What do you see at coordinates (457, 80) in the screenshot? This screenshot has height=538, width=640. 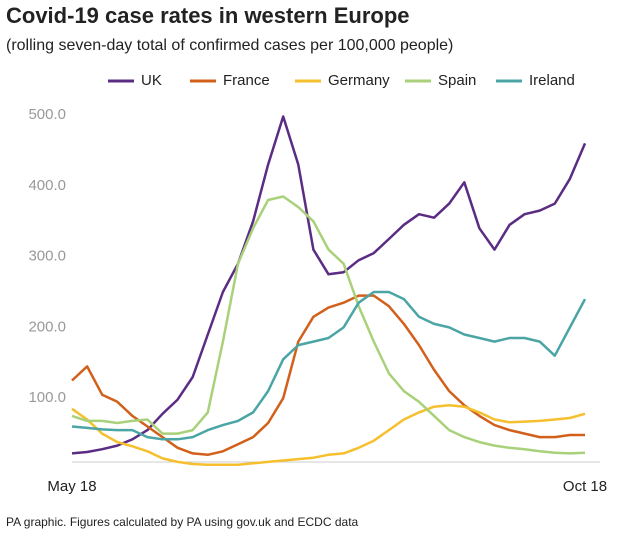 I see `legend-label: Spain` at bounding box center [457, 80].